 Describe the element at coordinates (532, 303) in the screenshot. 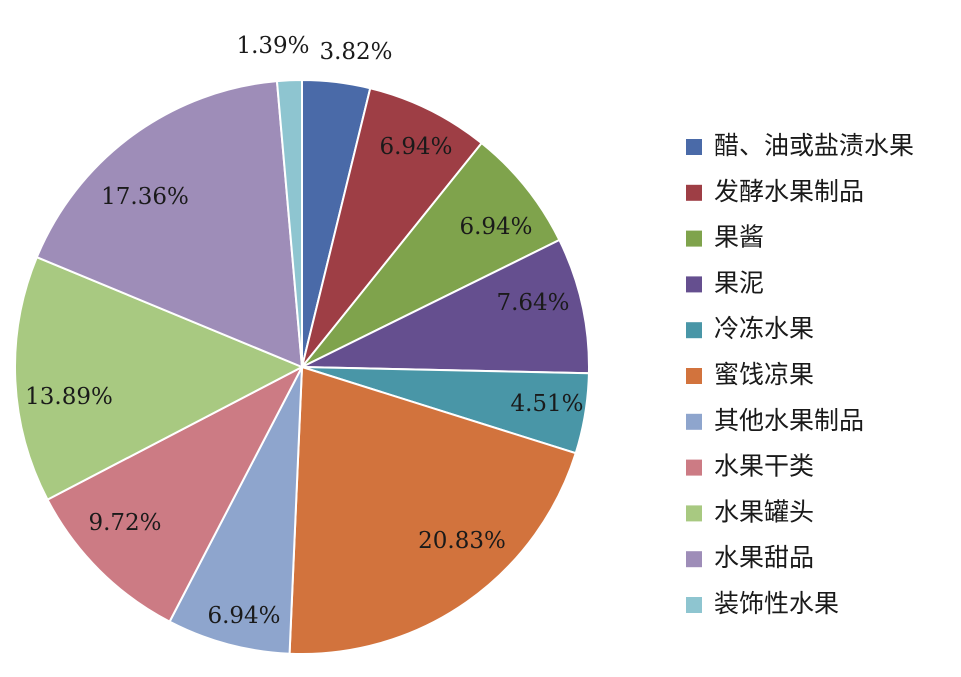

I see `data-label: 7.64%` at that location.